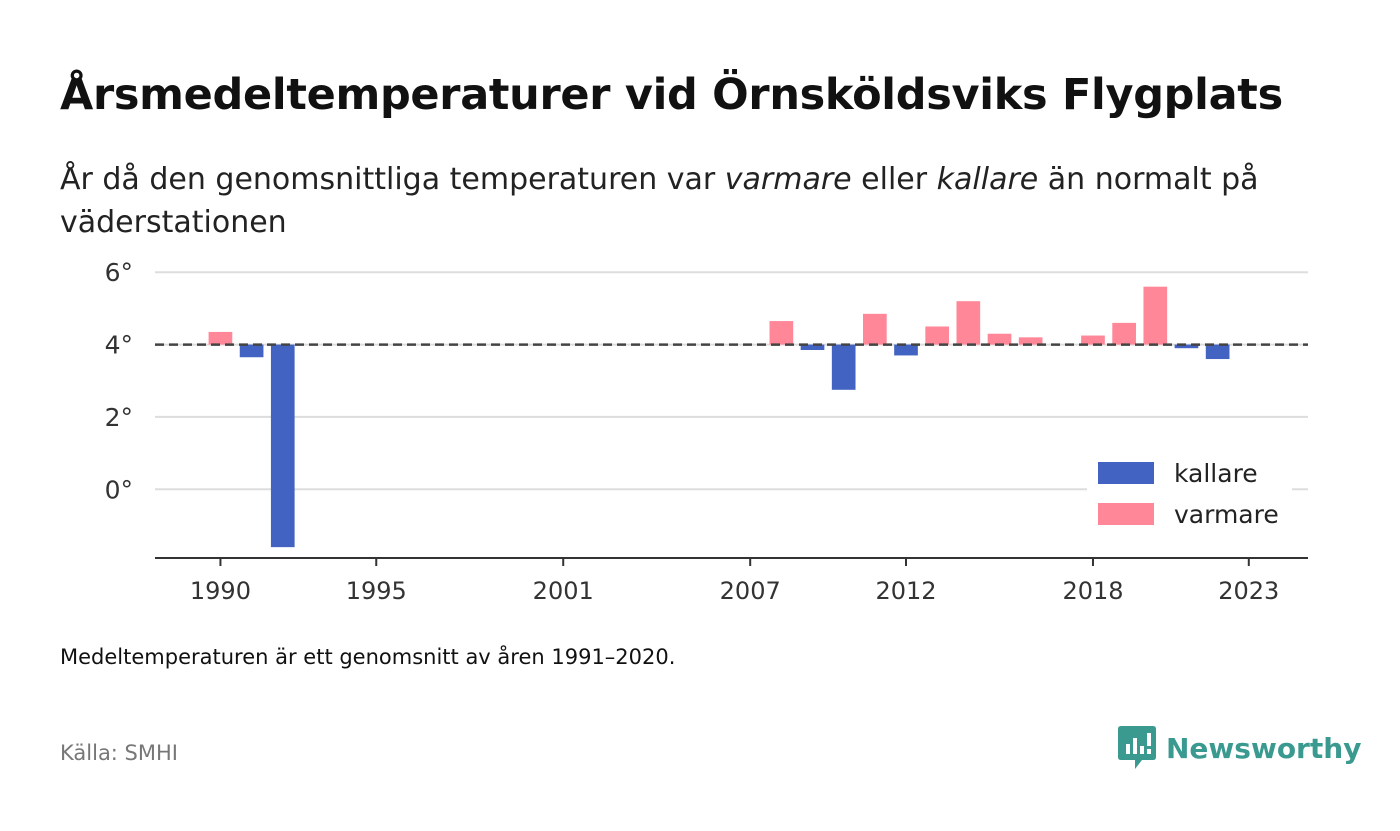 This screenshot has height=831, width=1400. Describe the element at coordinates (999, 339) in the screenshot. I see `bar-varmare-2015` at that location.